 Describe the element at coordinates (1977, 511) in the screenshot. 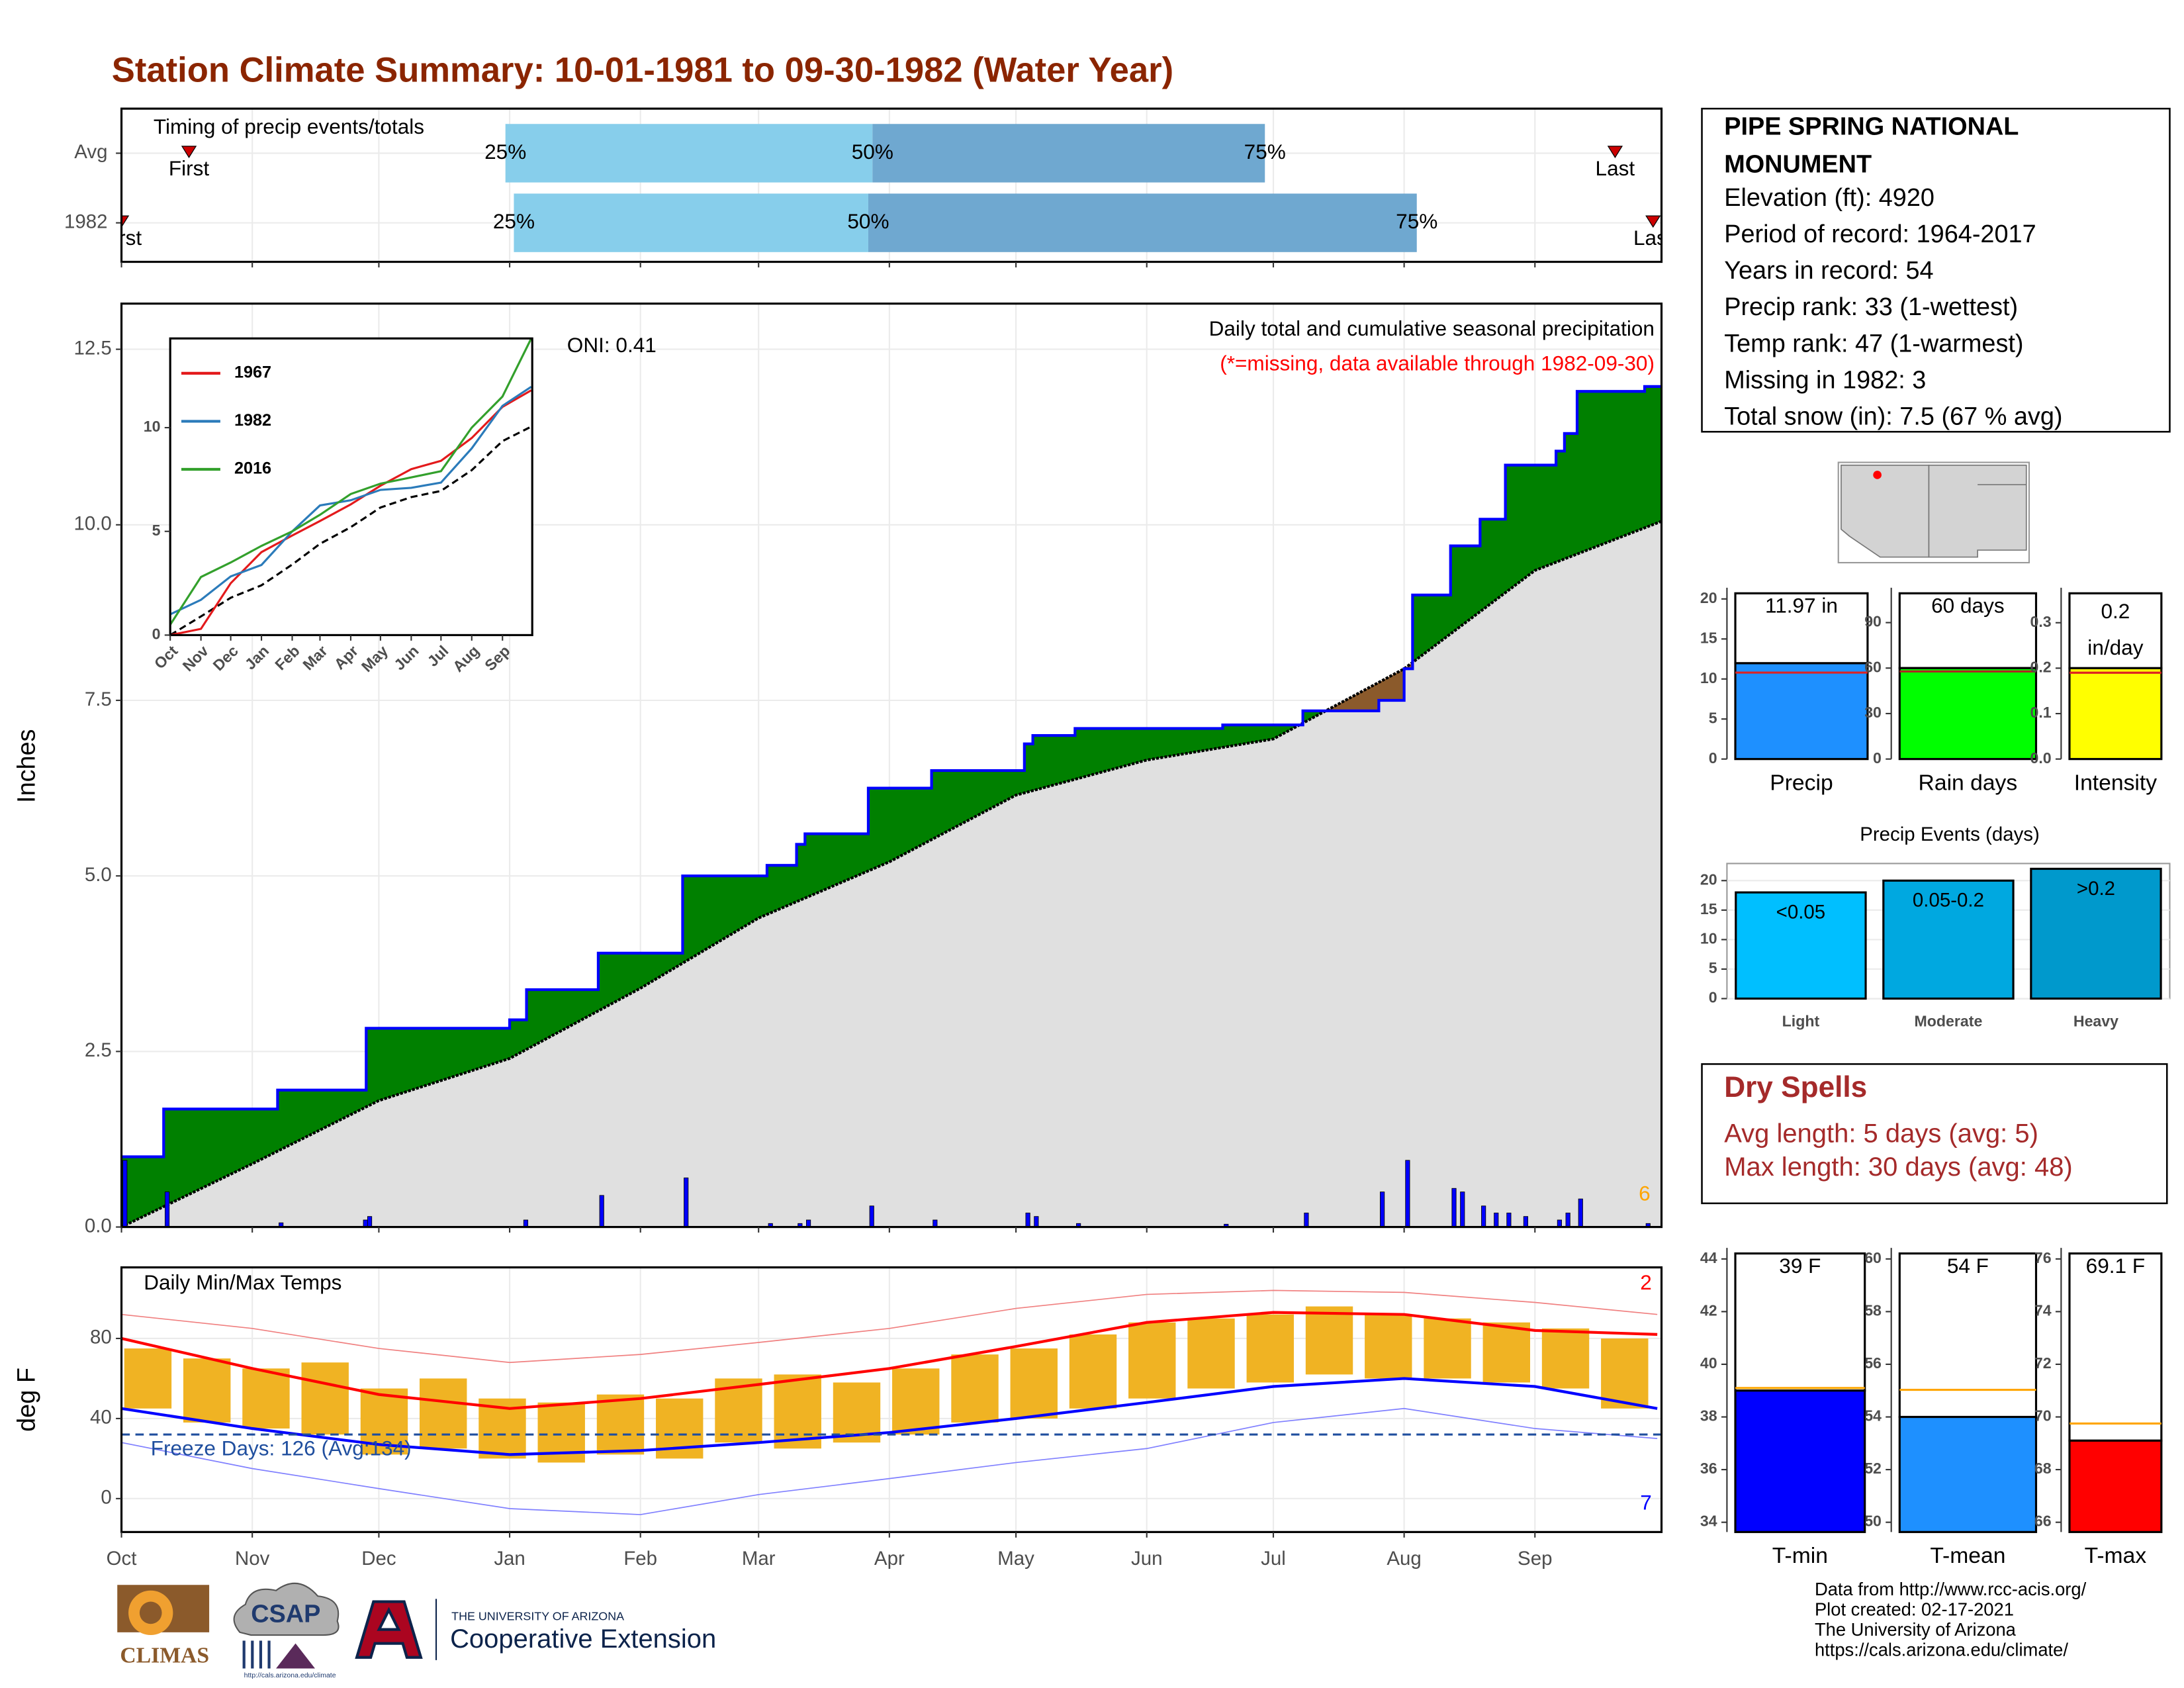

I see `map-state` at that location.